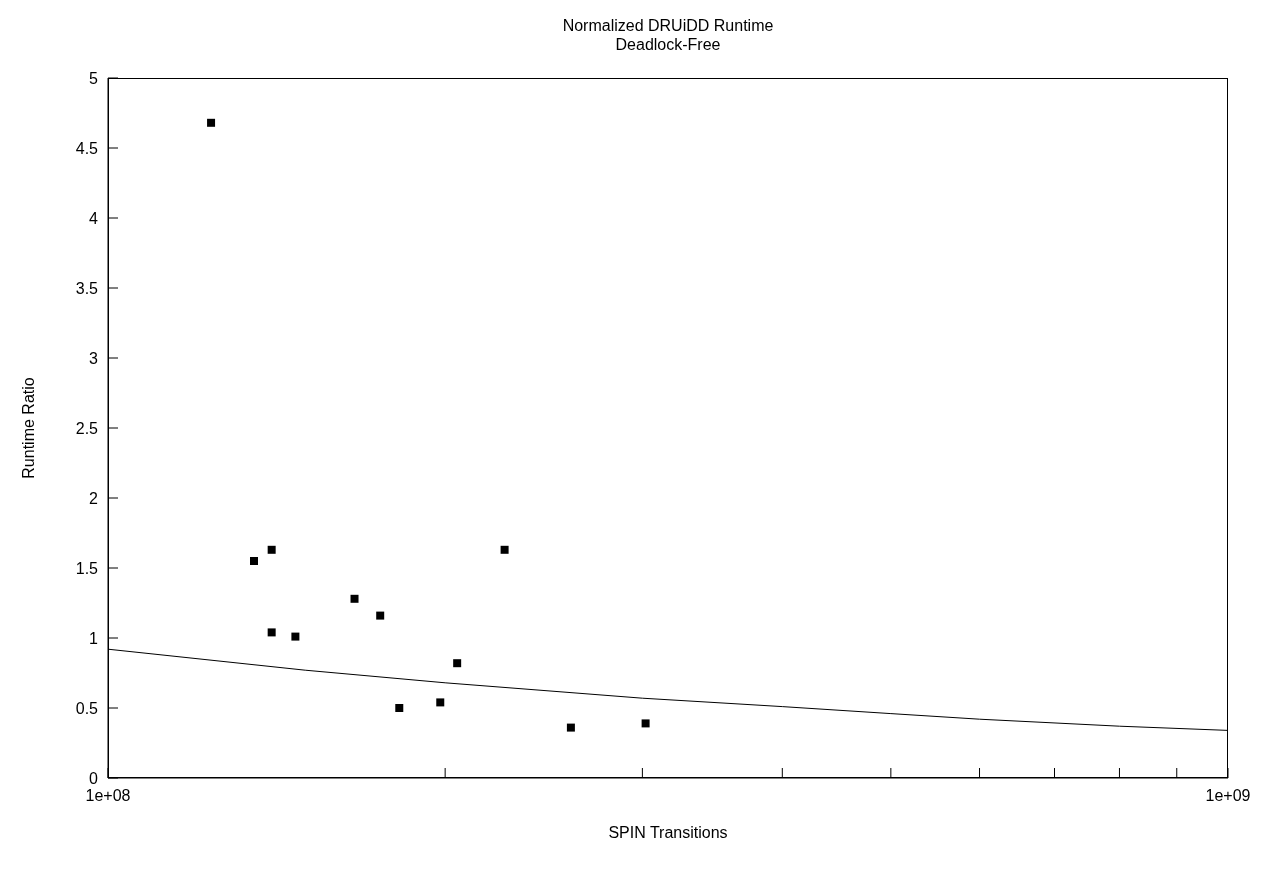  Describe the element at coordinates (1228, 796) in the screenshot. I see `x-tick-label: 1e+09` at that location.